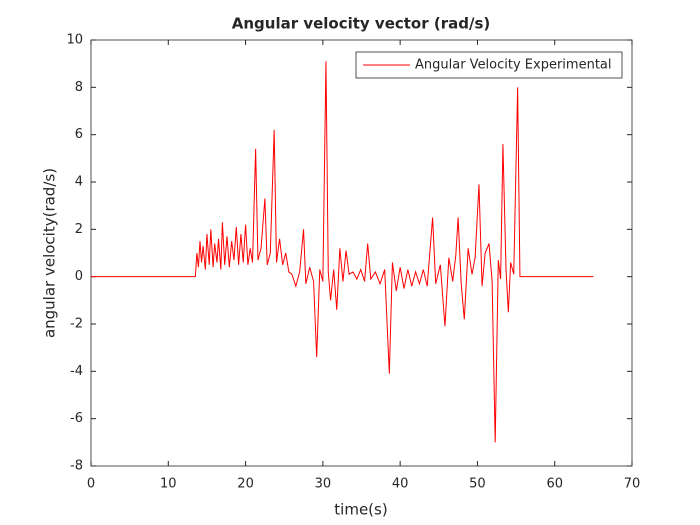  Describe the element at coordinates (632, 484) in the screenshot. I see `x-tick-label: 70` at that location.